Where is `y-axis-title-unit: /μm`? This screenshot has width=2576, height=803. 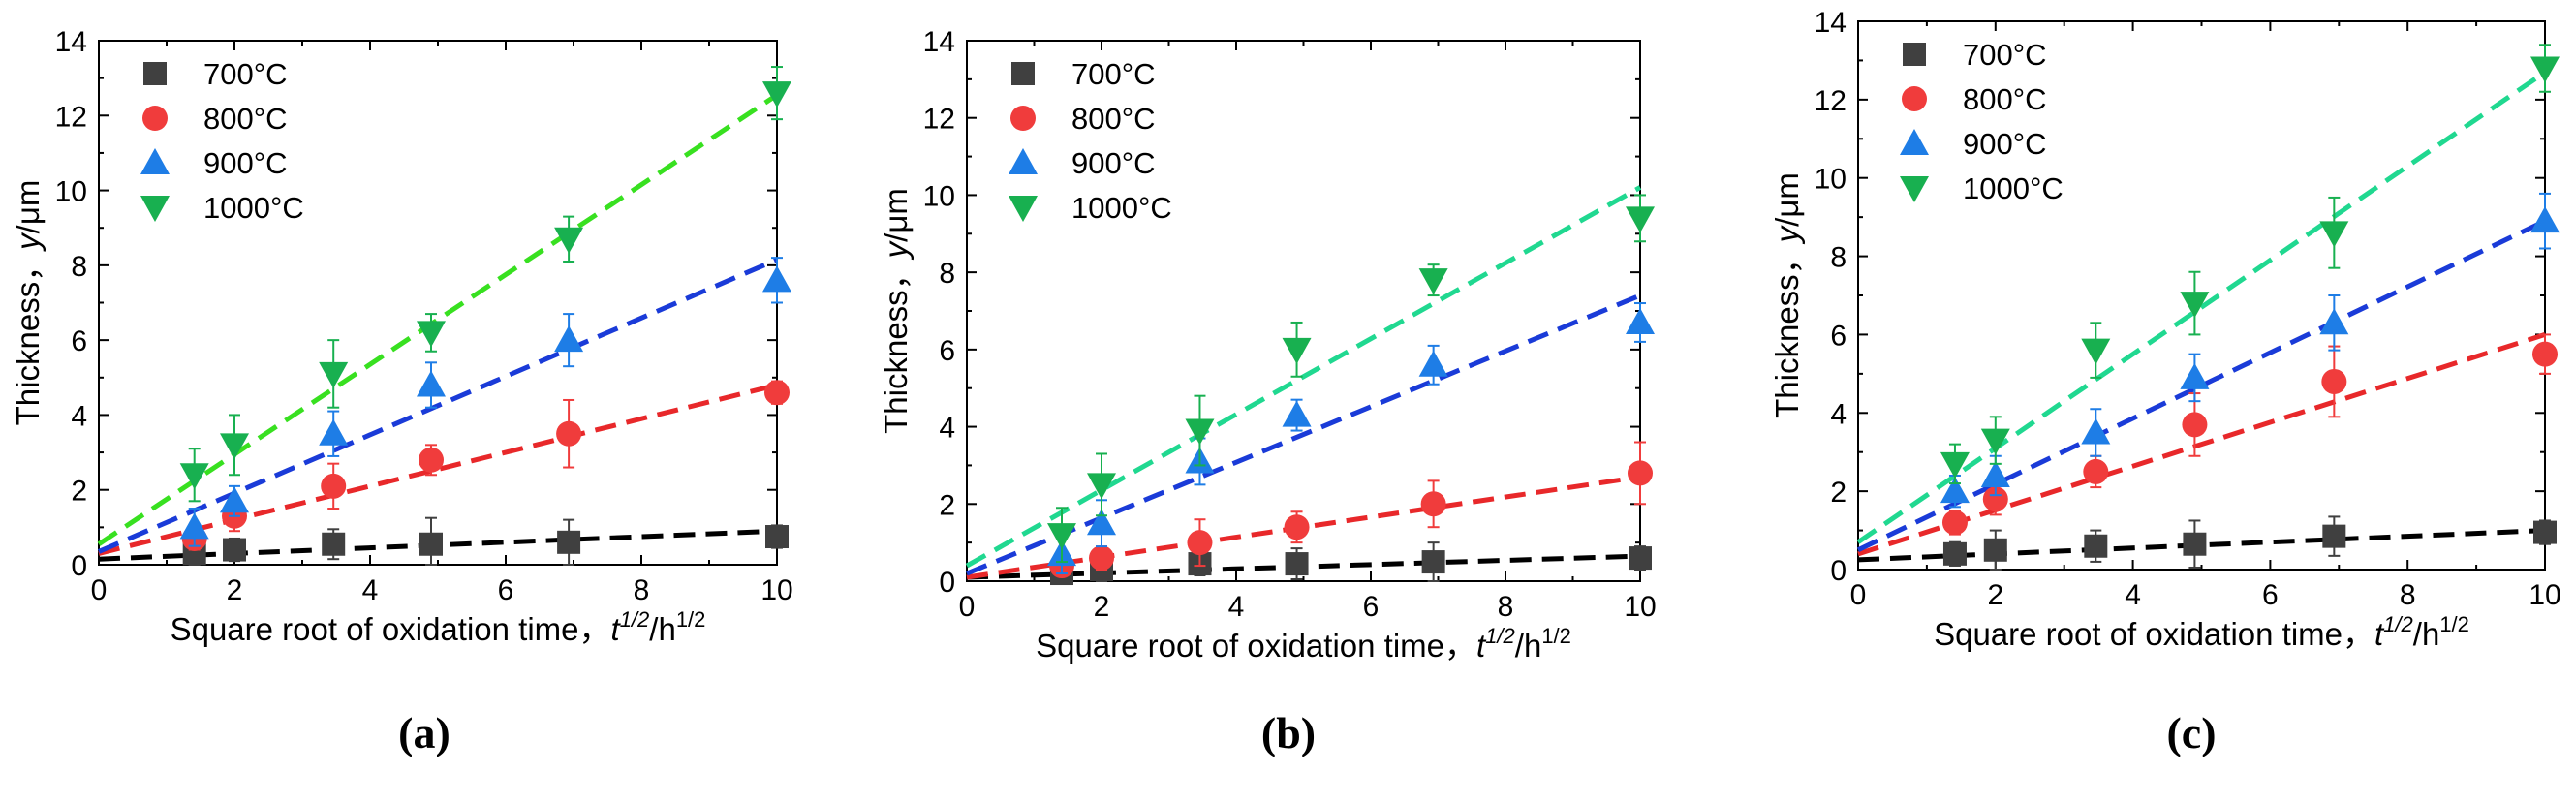
y-axis-title-unit: /μm is located at coordinates (896, 215).